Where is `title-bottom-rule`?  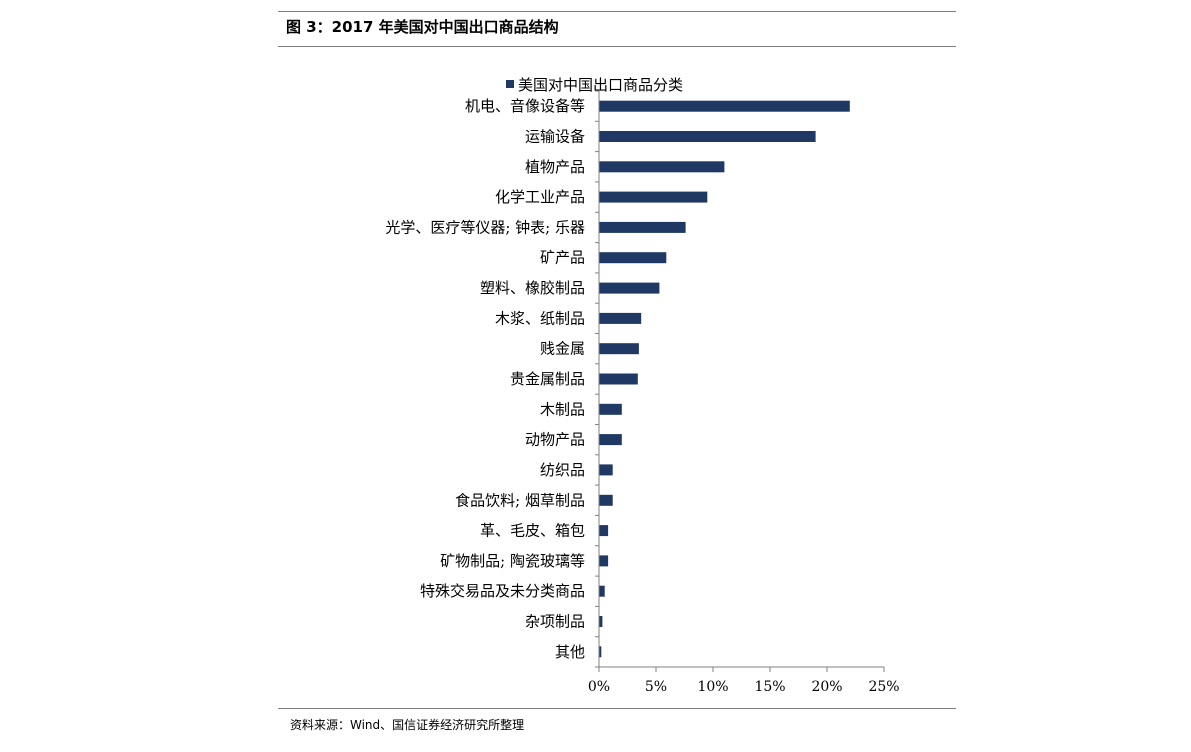 title-bottom-rule is located at coordinates (617, 46).